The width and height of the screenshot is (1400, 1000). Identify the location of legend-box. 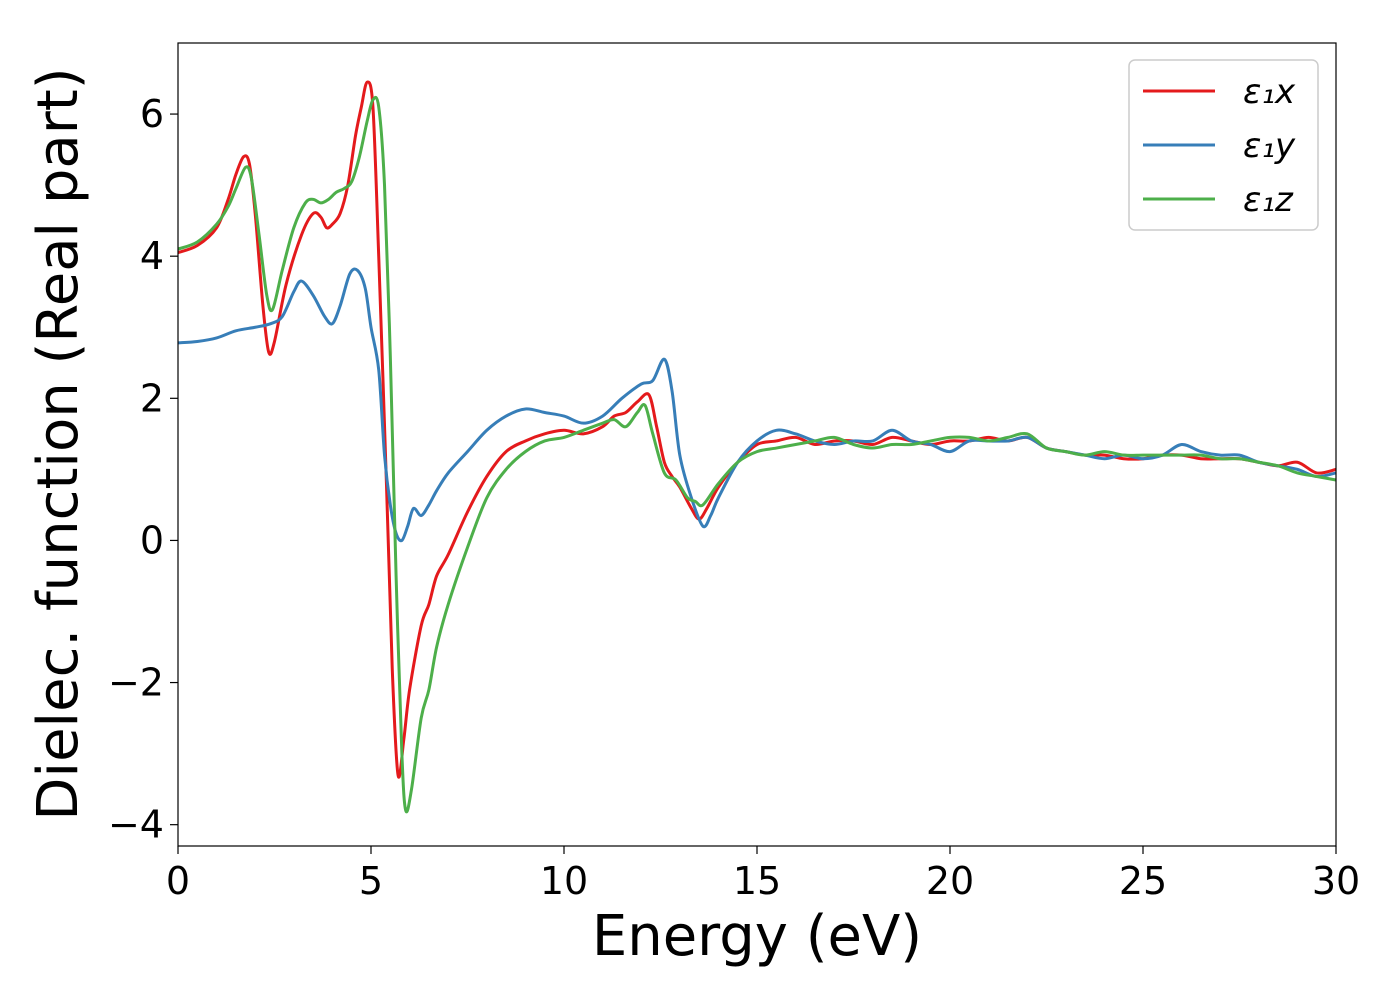
(1223, 145).